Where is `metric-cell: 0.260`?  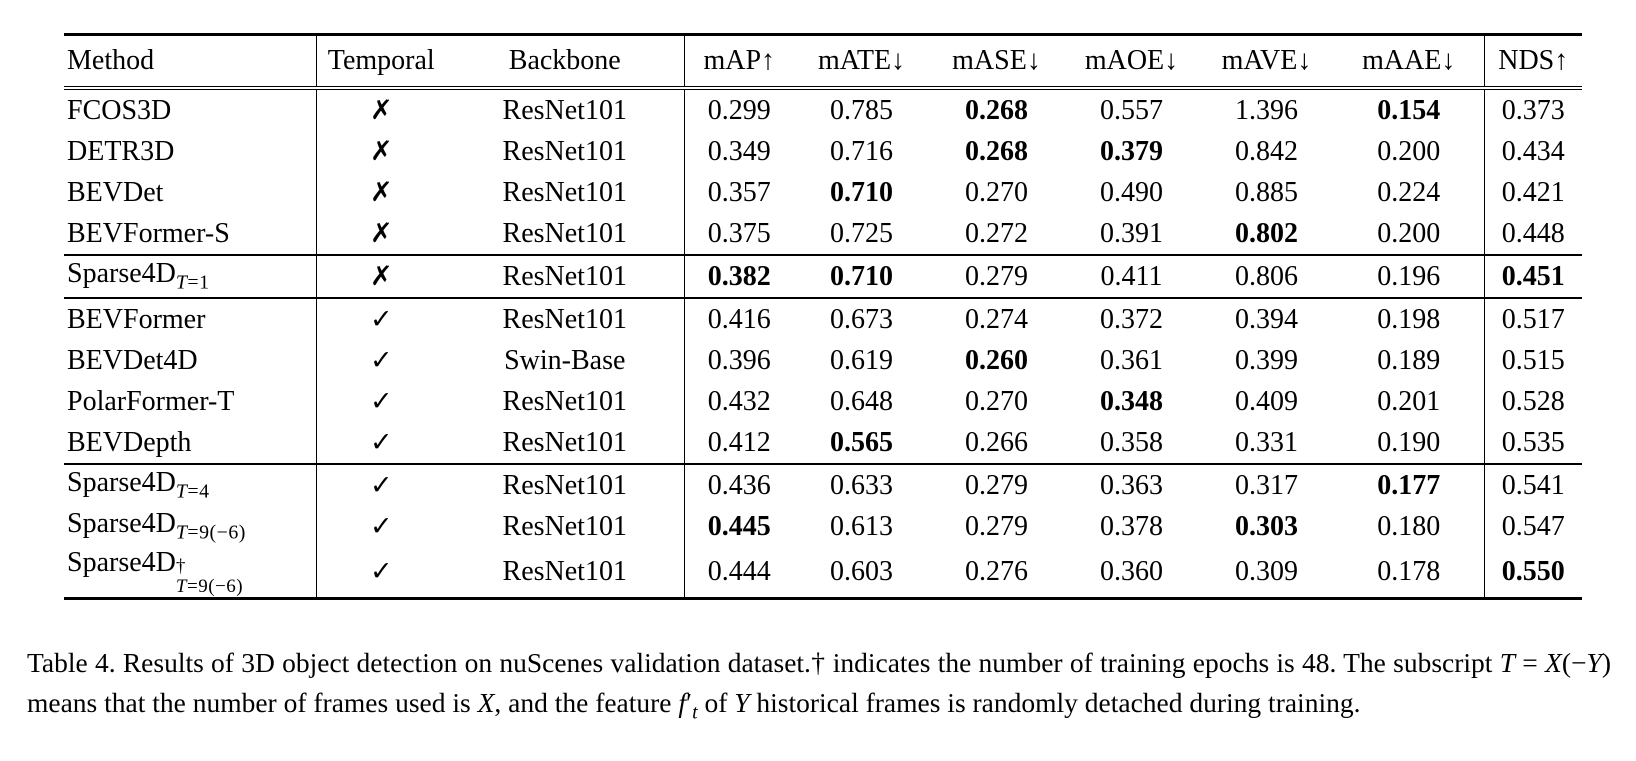
metric-cell: 0.260 is located at coordinates (996, 360).